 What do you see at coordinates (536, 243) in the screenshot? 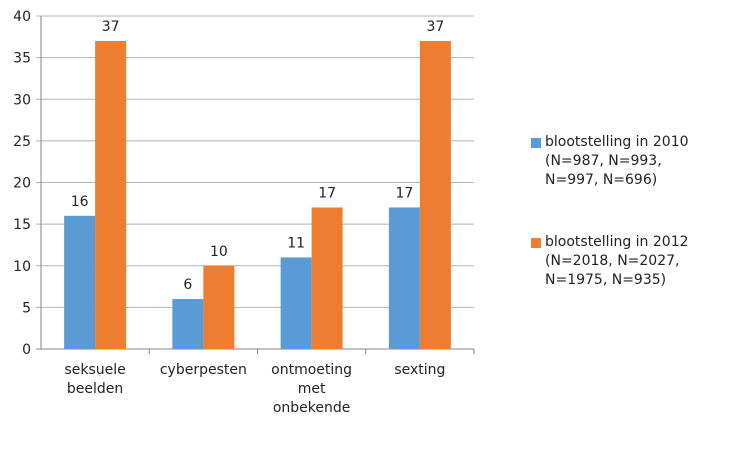
I see `legend-swatch-2012` at bounding box center [536, 243].